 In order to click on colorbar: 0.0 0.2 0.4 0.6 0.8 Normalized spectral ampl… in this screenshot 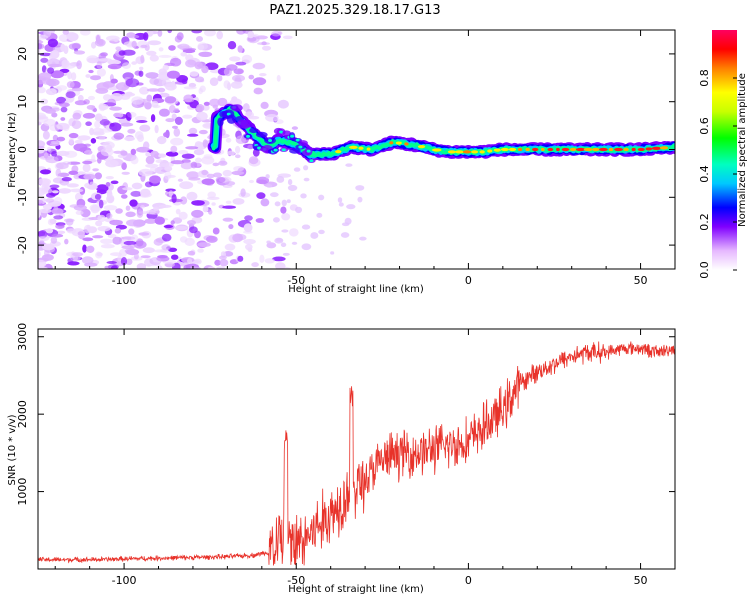, I will do `click(723, 154)`.